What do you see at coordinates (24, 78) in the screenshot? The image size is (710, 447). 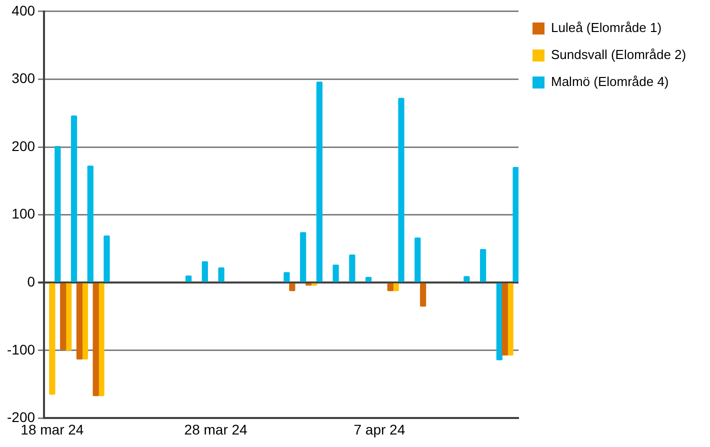 I see `y-tick-label: 300` at bounding box center [24, 78].